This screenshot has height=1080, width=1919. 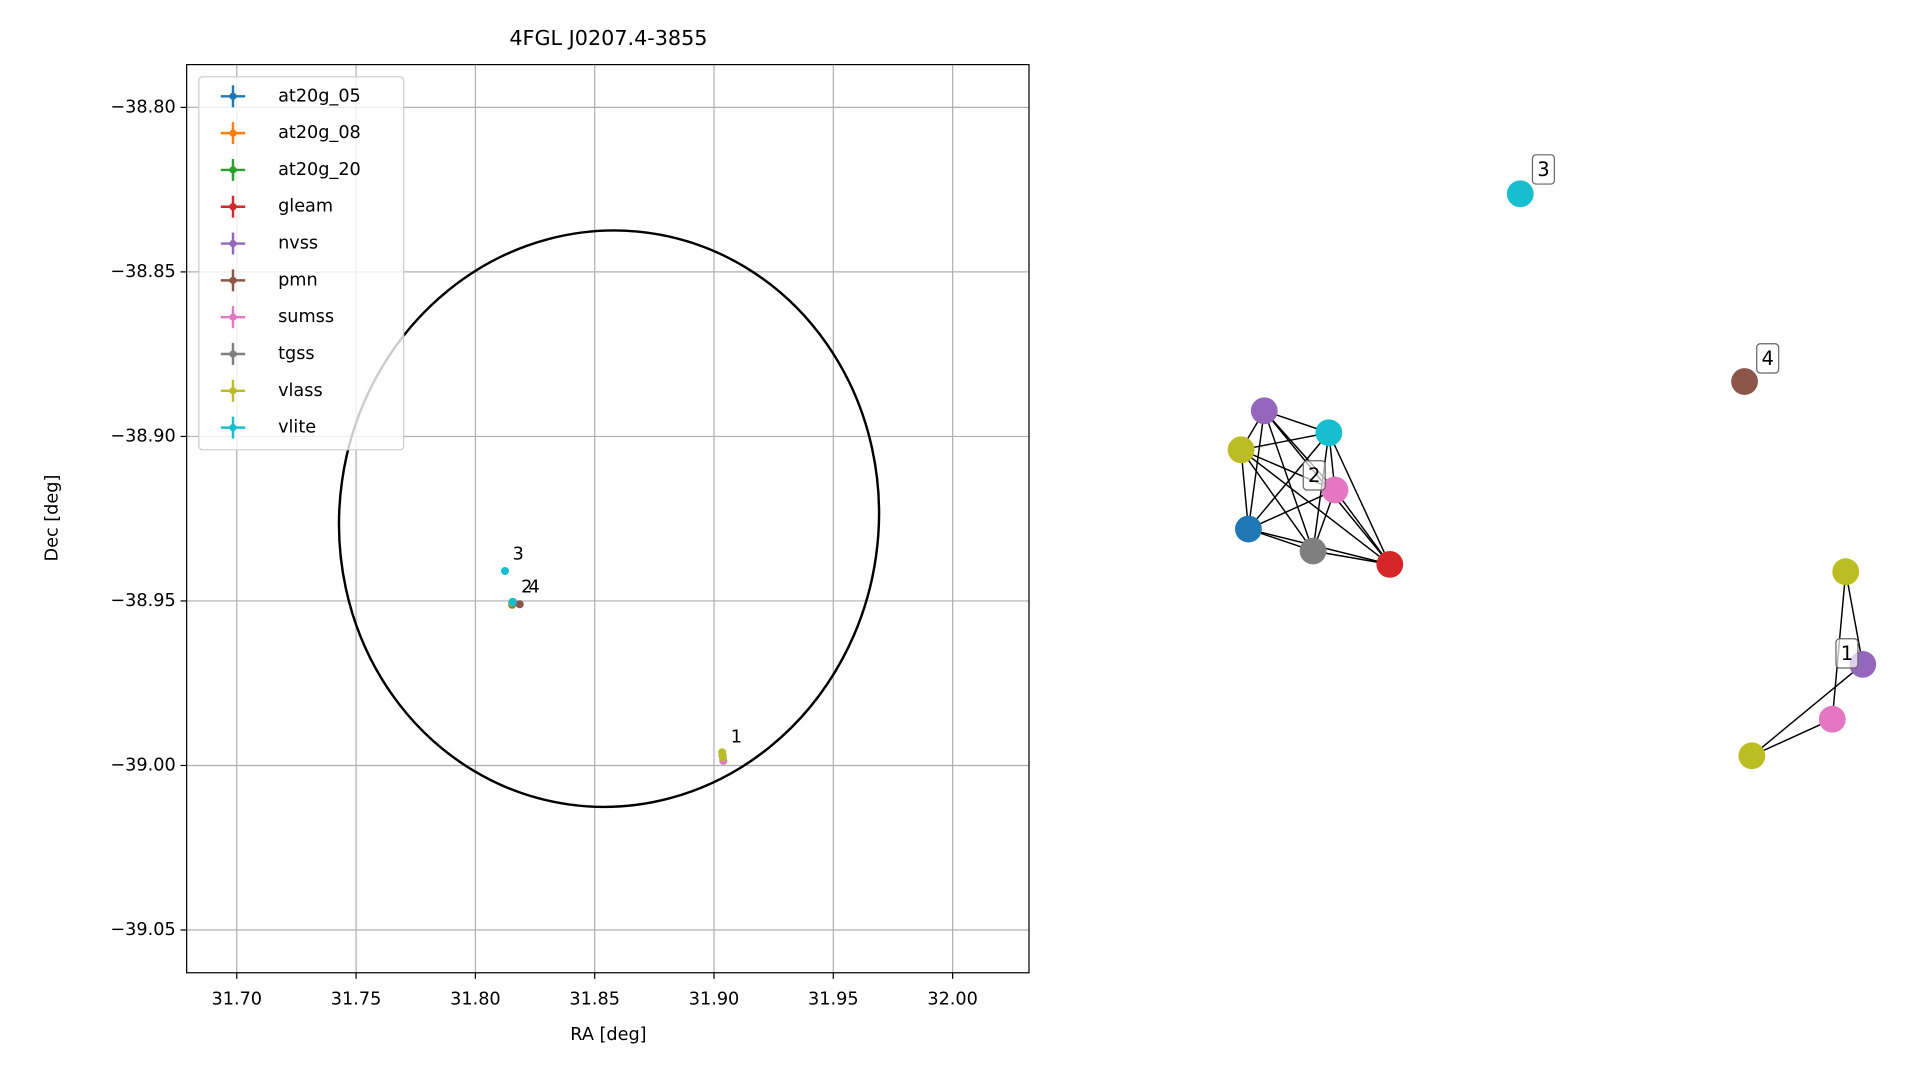 What do you see at coordinates (306, 317) in the screenshot?
I see `legend-label: sumss` at bounding box center [306, 317].